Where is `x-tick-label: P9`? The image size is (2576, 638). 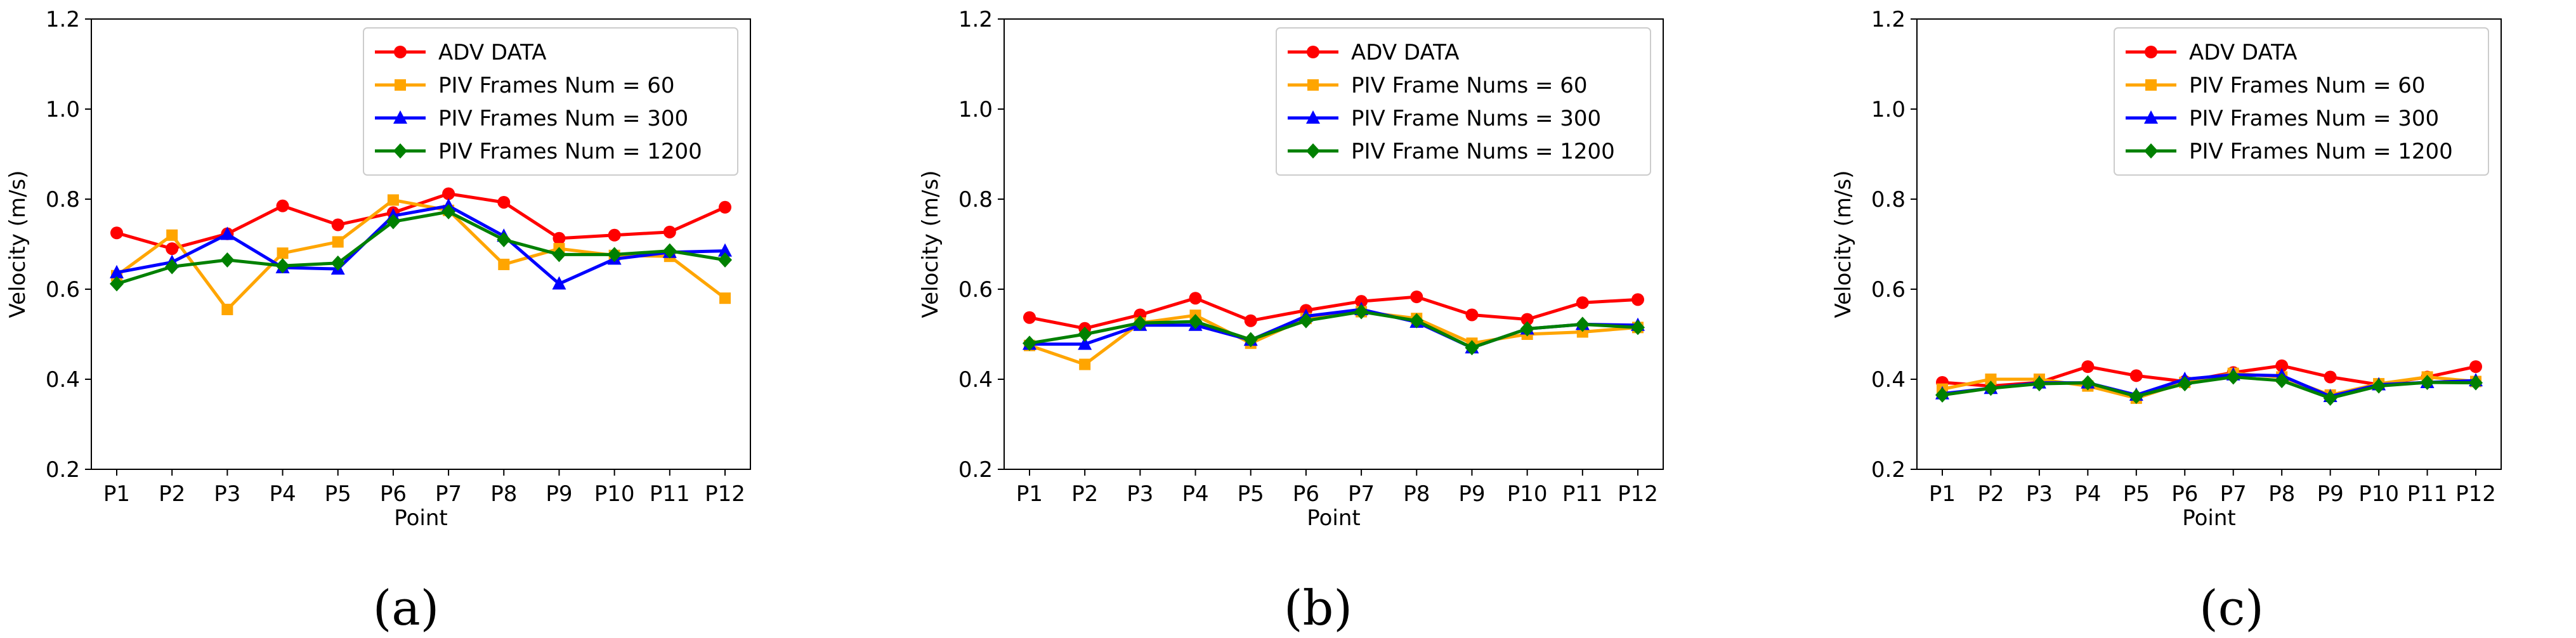 x-tick-label: P9 is located at coordinates (1471, 494).